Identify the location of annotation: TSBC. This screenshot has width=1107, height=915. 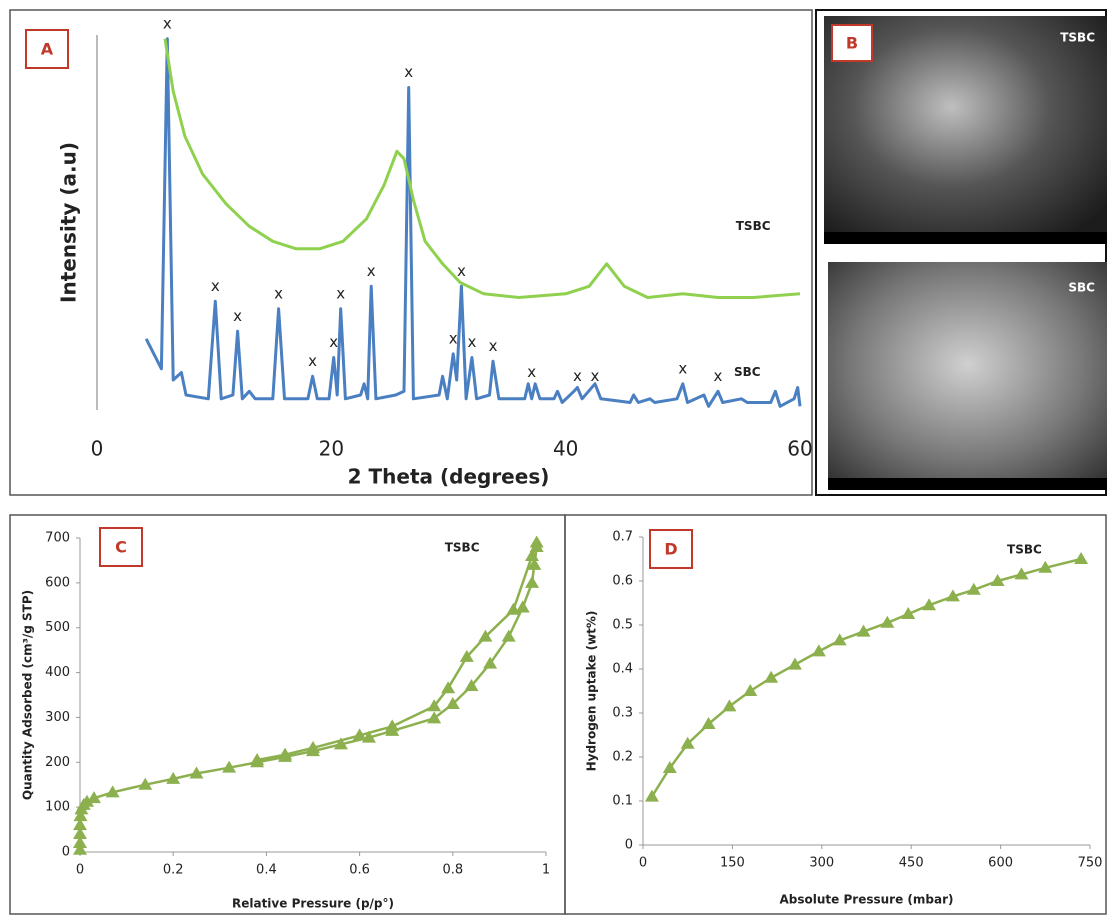
(462, 547).